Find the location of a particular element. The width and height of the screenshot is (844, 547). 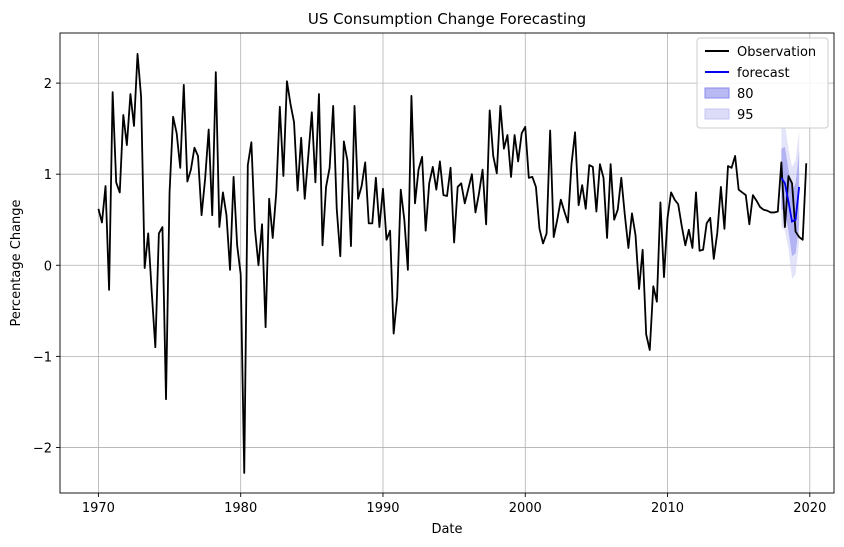

x-axis-ticks: 1970 1980 1990 2000 2010 2020 is located at coordinates (454, 504).